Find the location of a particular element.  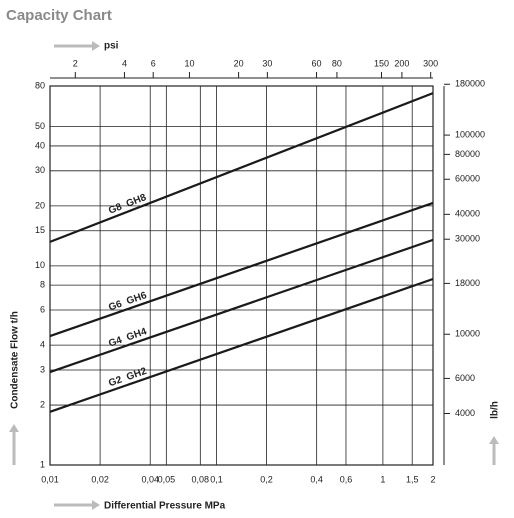

x-tick-label: 2 is located at coordinates (432, 479).